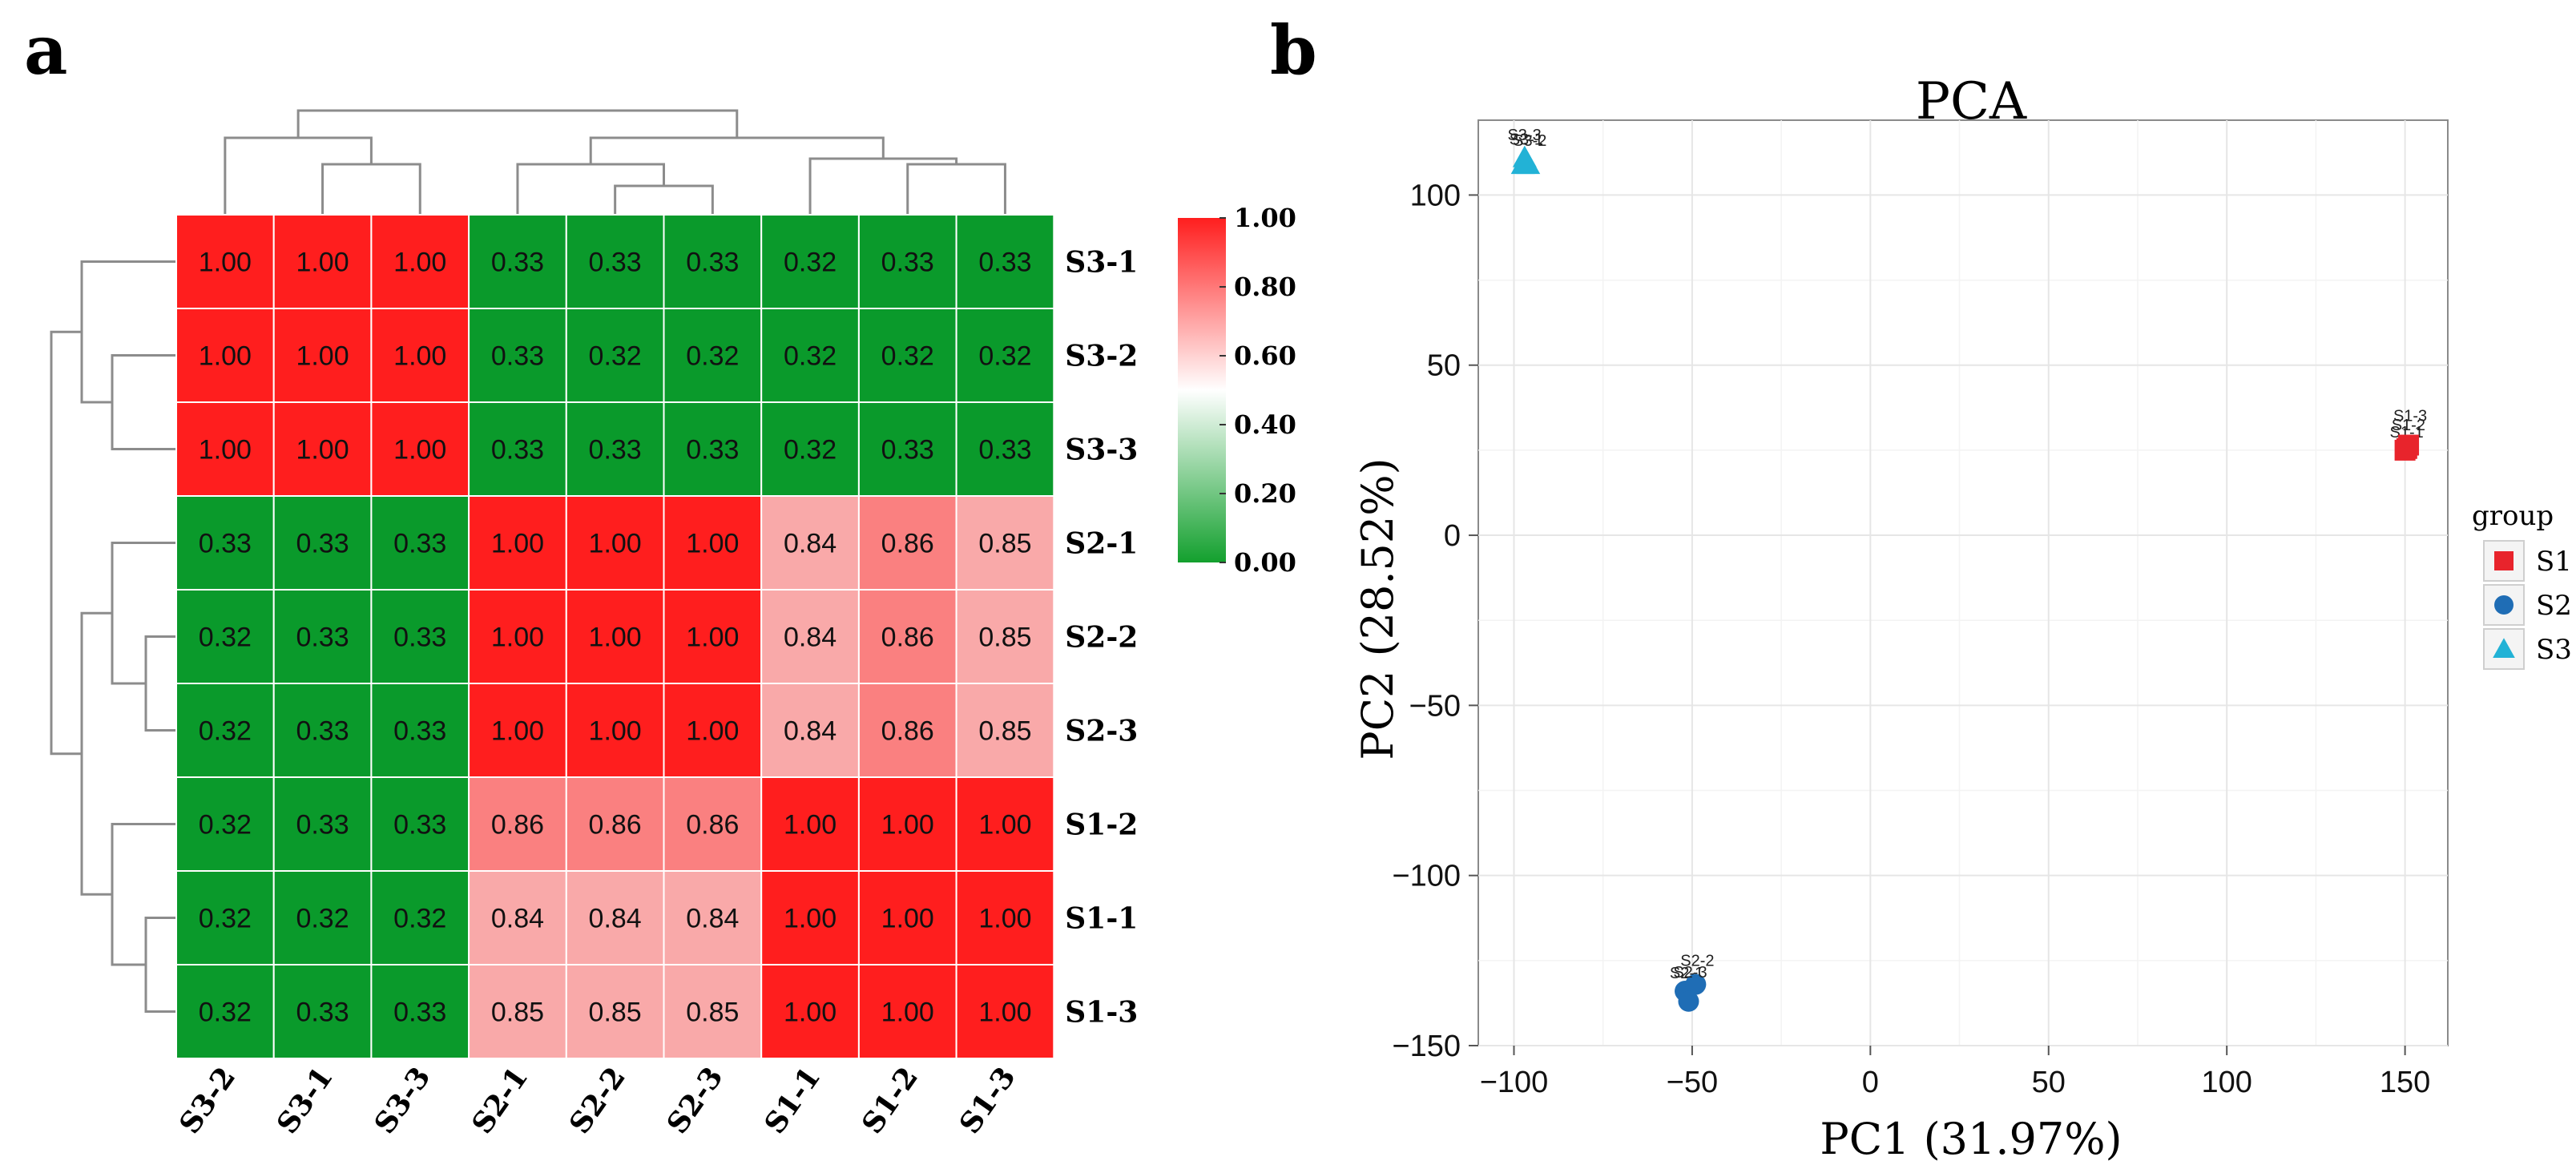 The image size is (2576, 1169). What do you see at coordinates (1101, 1013) in the screenshot?
I see `heatmap-row-label: S1-3` at bounding box center [1101, 1013].